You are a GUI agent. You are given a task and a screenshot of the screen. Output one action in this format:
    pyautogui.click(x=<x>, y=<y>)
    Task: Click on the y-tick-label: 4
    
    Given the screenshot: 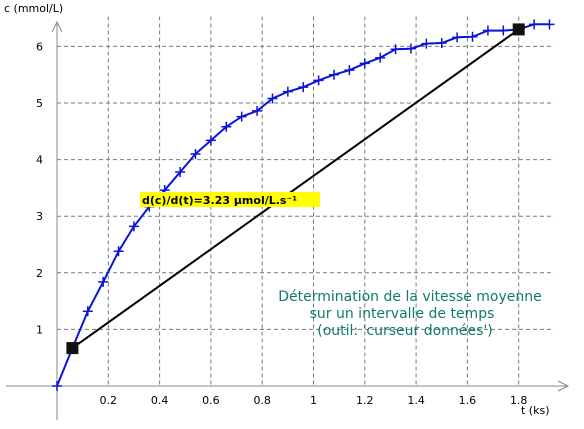 What is the action you would take?
    pyautogui.click(x=39, y=160)
    